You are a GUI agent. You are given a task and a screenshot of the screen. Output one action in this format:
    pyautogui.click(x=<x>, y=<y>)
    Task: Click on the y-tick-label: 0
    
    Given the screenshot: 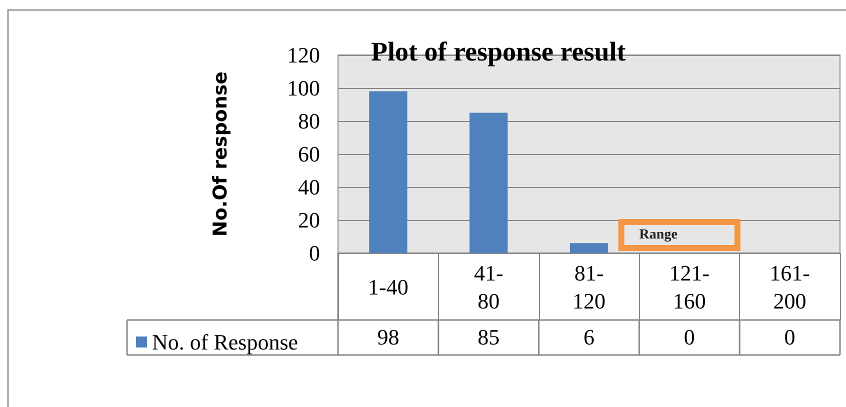 What is the action you would take?
    pyautogui.click(x=314, y=253)
    